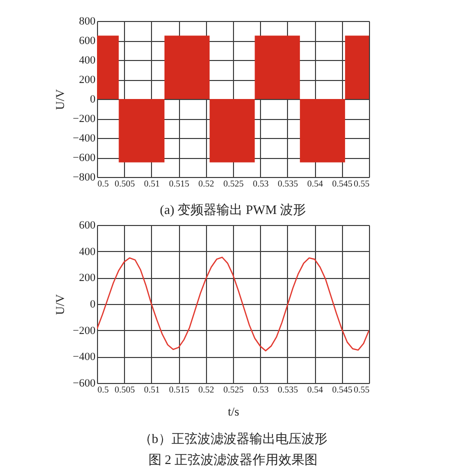 The height and width of the screenshot is (474, 452). What do you see at coordinates (233, 209) in the screenshot?
I see `text: (a) 变频器输出 PWM 波形` at bounding box center [233, 209].